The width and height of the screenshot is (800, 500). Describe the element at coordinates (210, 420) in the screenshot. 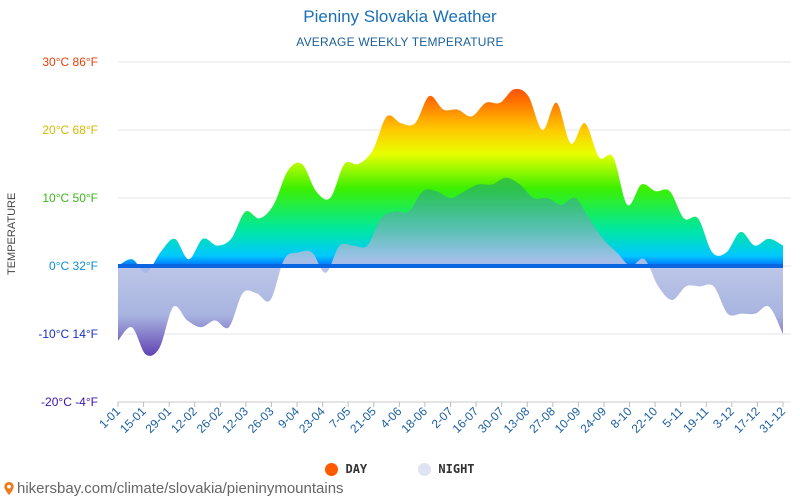

I see `x-tick-label: 26-02` at that location.